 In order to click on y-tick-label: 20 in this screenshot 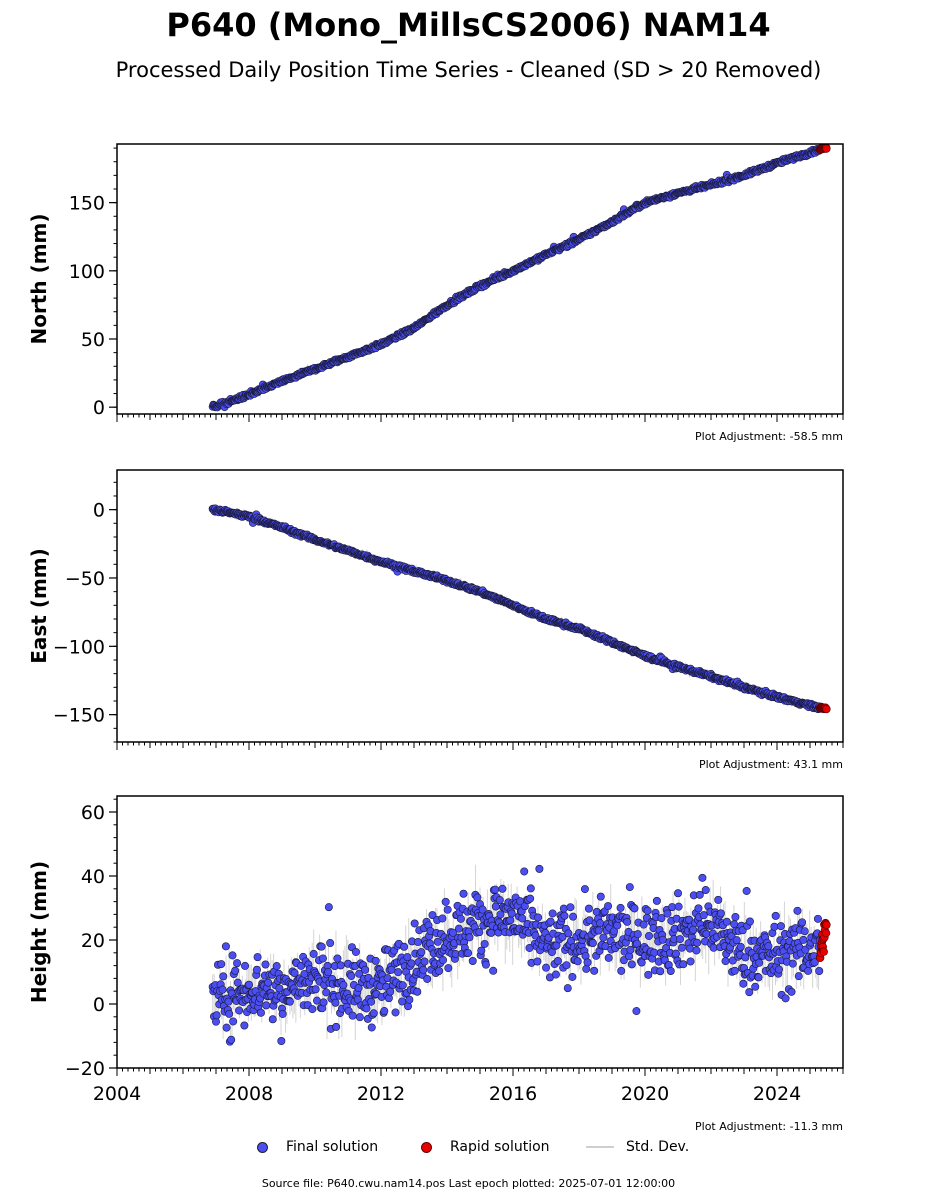, I will do `click(93, 941)`.